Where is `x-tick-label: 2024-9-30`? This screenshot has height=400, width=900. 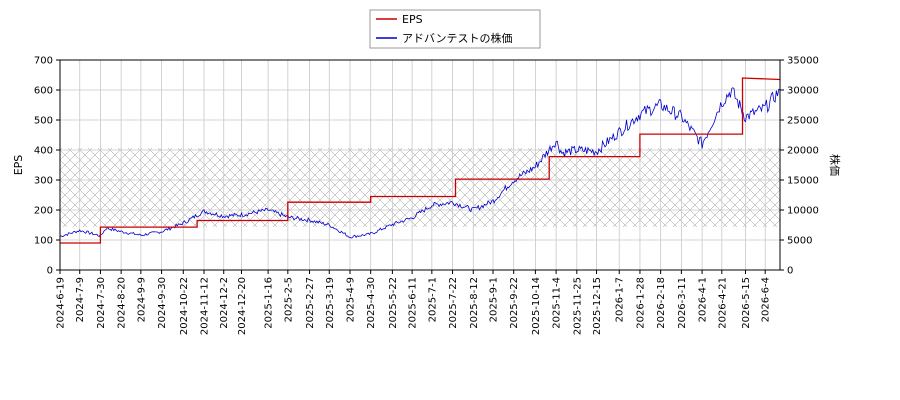 x-tick-label: 2024-9-30 is located at coordinates (162, 303).